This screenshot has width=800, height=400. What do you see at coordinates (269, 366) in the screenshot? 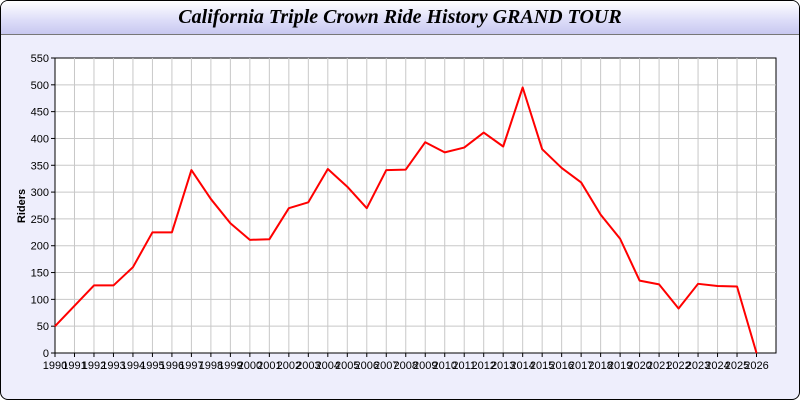
I see `x-tick-label: 2001` at bounding box center [269, 366].